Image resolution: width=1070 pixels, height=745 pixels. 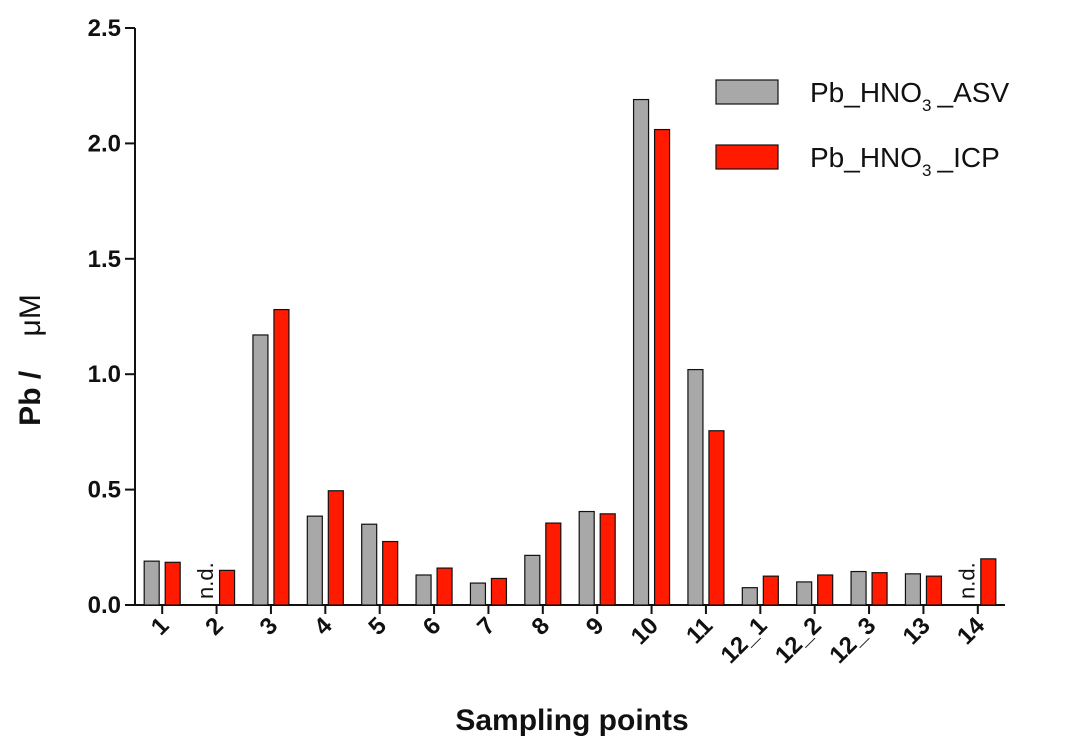 What do you see at coordinates (112, 317) in the screenshot?
I see `y-axis: 0.0 0.5 1.0 1.5 2.0 2.5` at bounding box center [112, 317].